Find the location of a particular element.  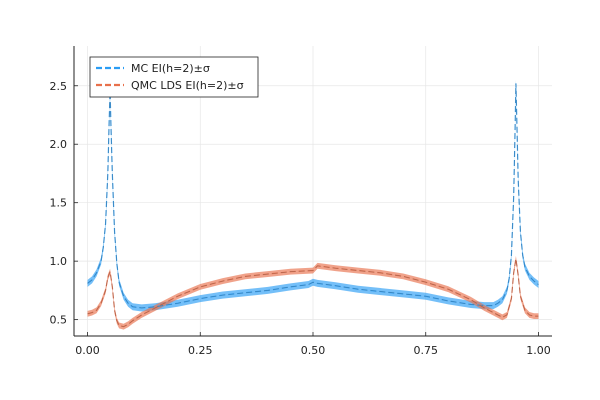

y-tick-label: 1.5 is located at coordinates (59, 203).